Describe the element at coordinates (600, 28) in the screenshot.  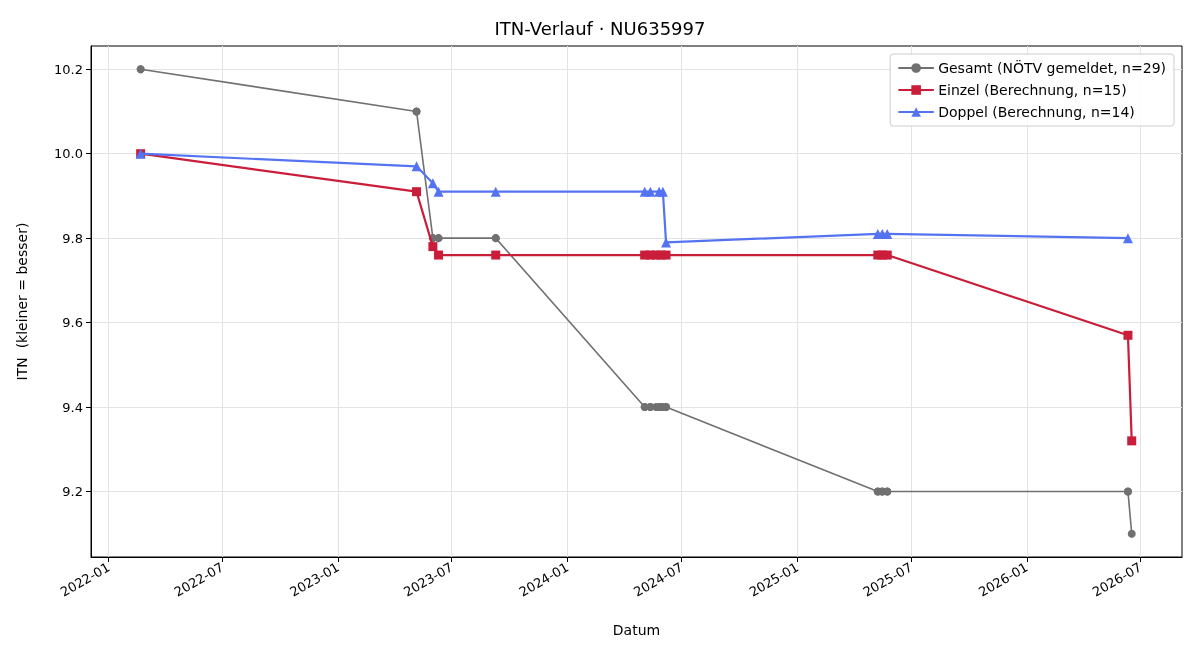
I see `chart-title: ITN-Verlauf · NU635997` at that location.